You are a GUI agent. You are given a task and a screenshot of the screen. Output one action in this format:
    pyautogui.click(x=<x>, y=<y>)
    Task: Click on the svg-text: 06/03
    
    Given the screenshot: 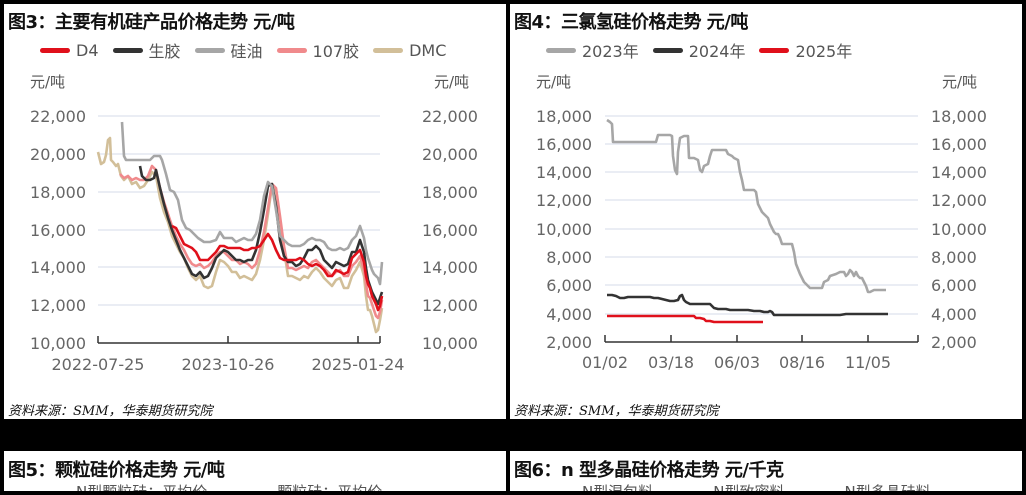 What is the action you would take?
    pyautogui.click(x=737, y=362)
    